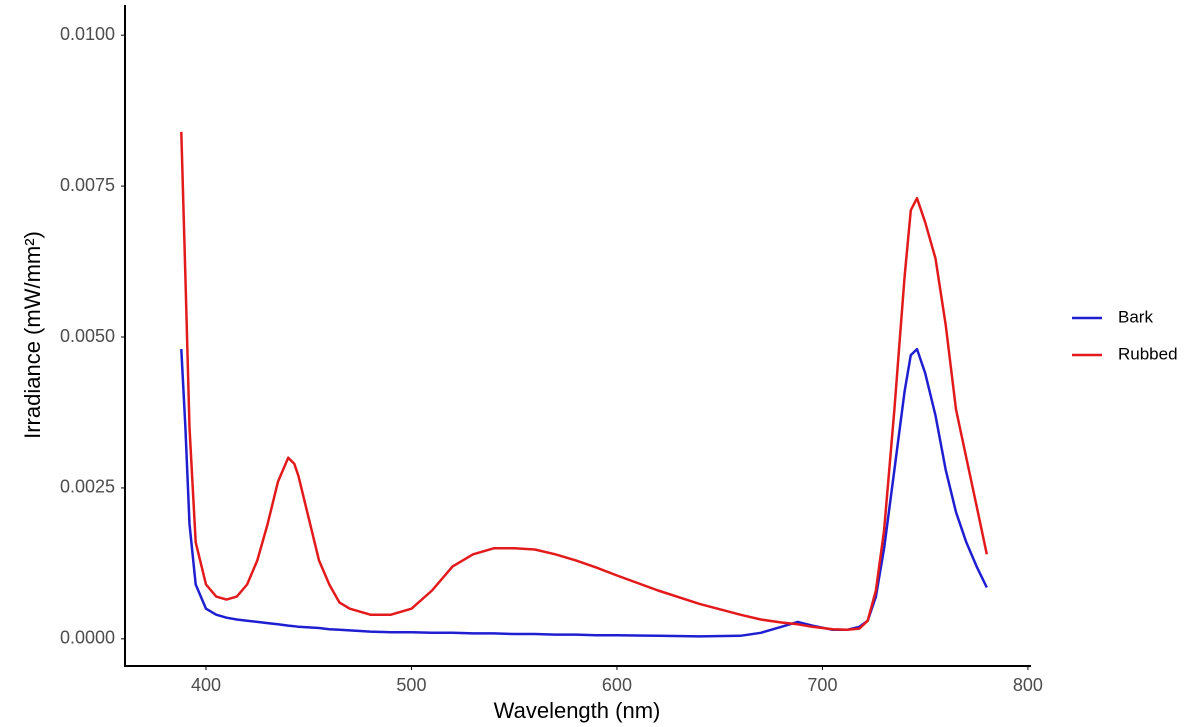 Image resolution: width=1200 pixels, height=727 pixels. I want to click on x-tick-label: 600, so click(617, 685).